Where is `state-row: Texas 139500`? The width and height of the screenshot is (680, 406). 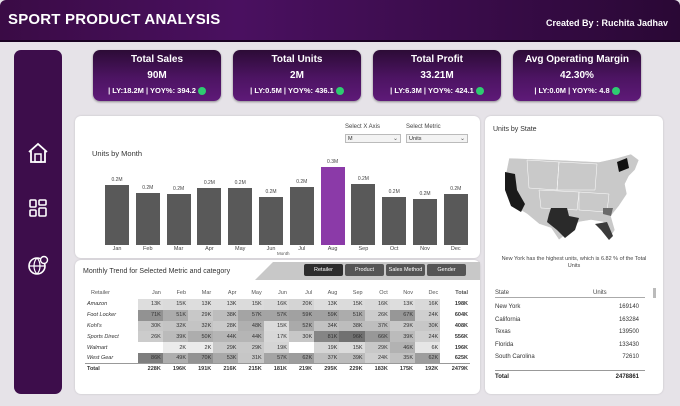 state-row: Texas 139500 is located at coordinates (570, 333).